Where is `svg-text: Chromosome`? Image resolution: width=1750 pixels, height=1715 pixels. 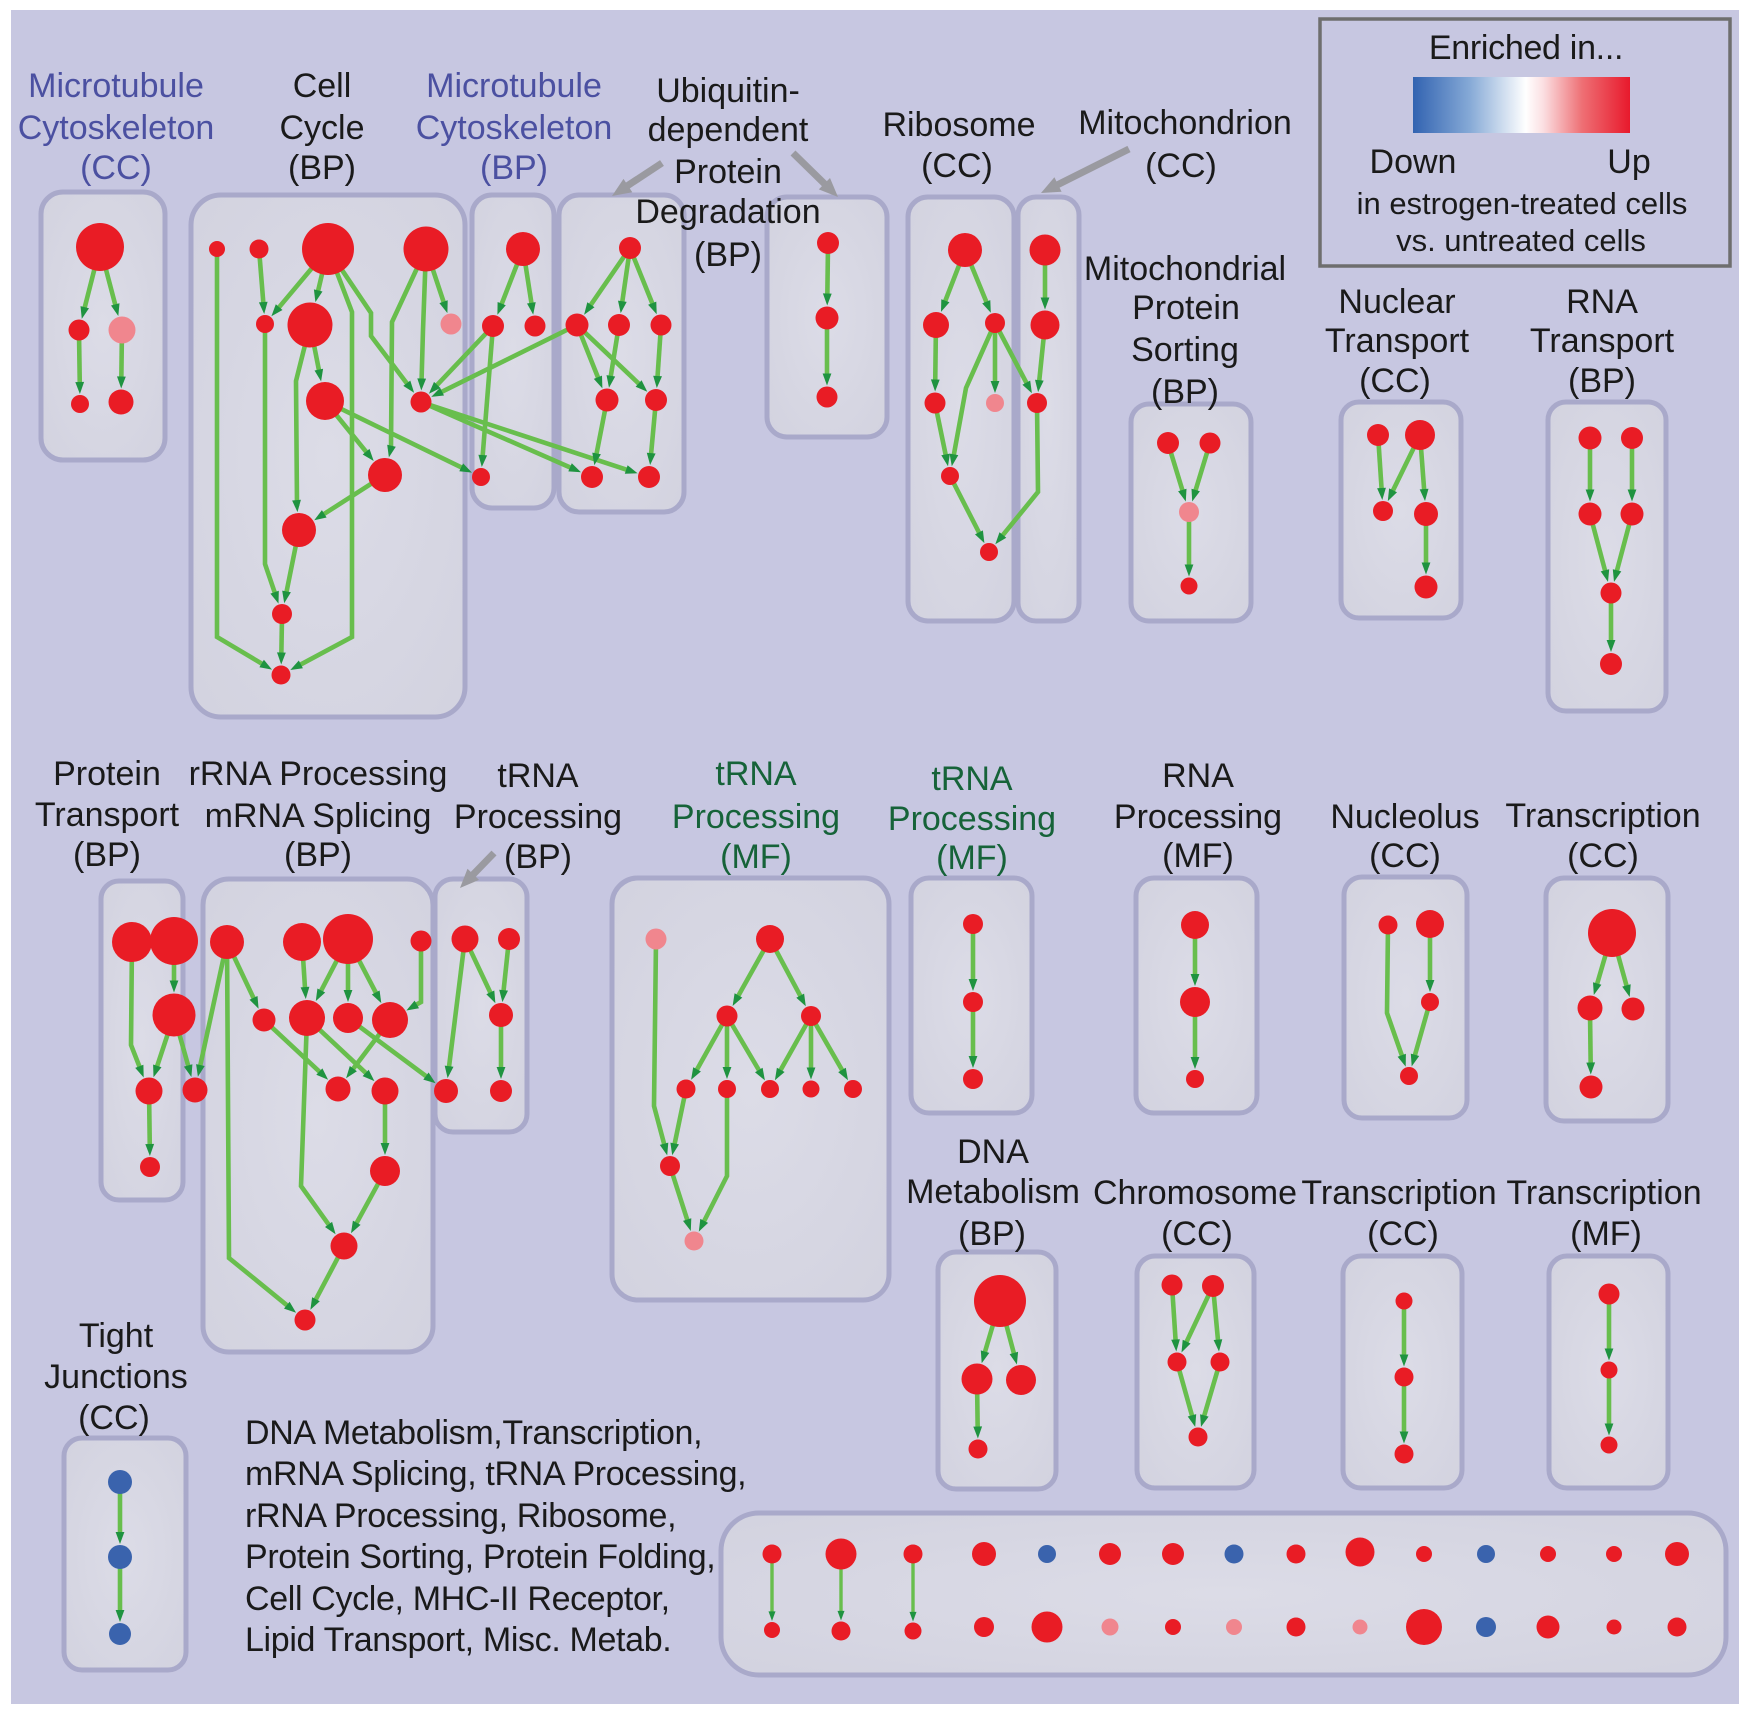
svg-text: Chromosome is located at coordinates (1195, 1193).